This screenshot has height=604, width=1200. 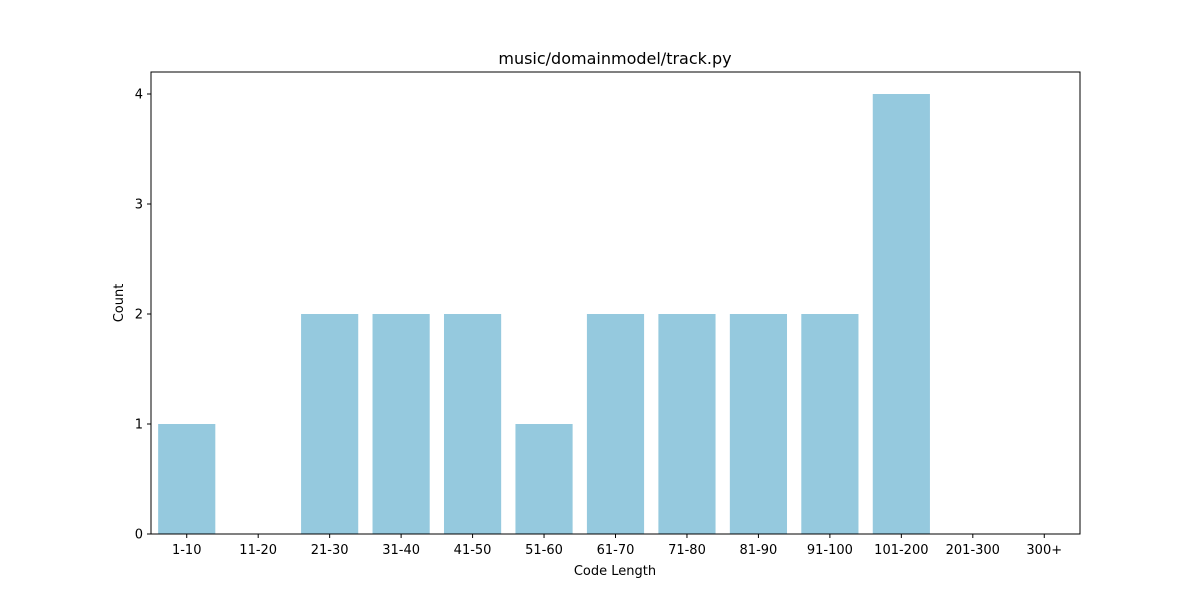 I want to click on x-tick-label: 61-70, so click(x=616, y=550).